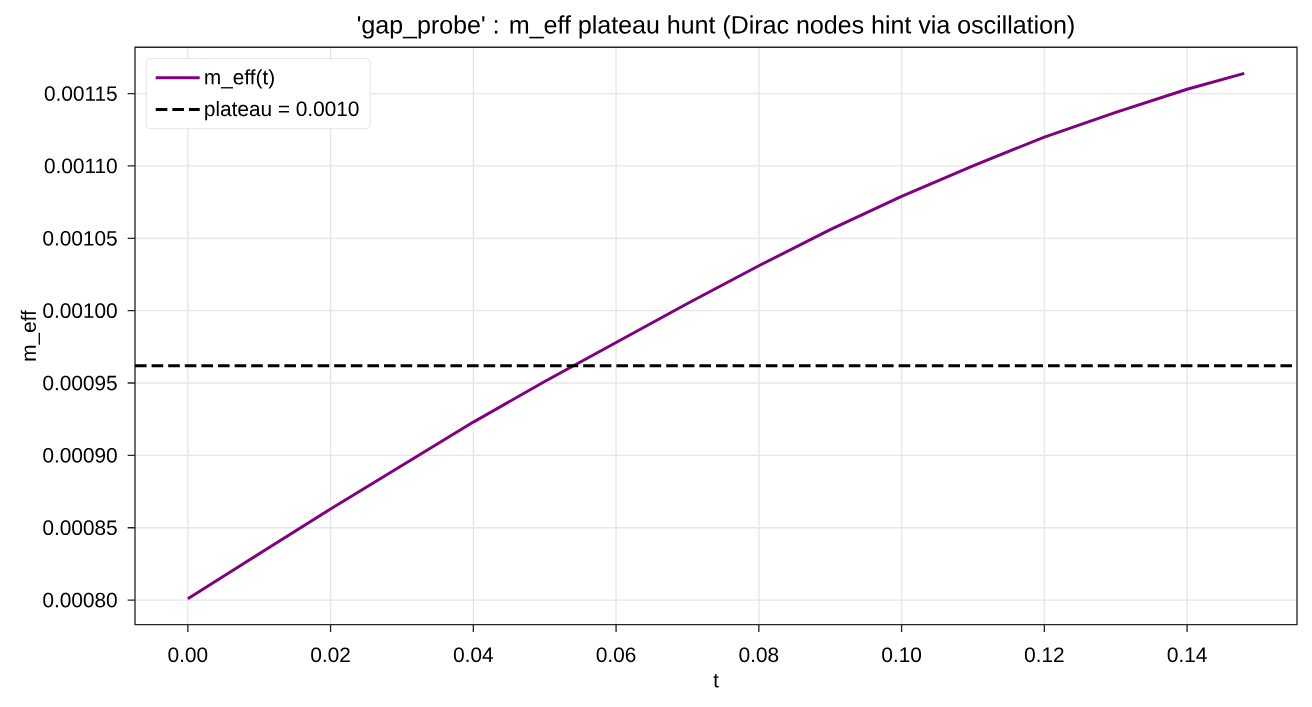  I want to click on x-tick-label: 0.00, so click(188, 655).